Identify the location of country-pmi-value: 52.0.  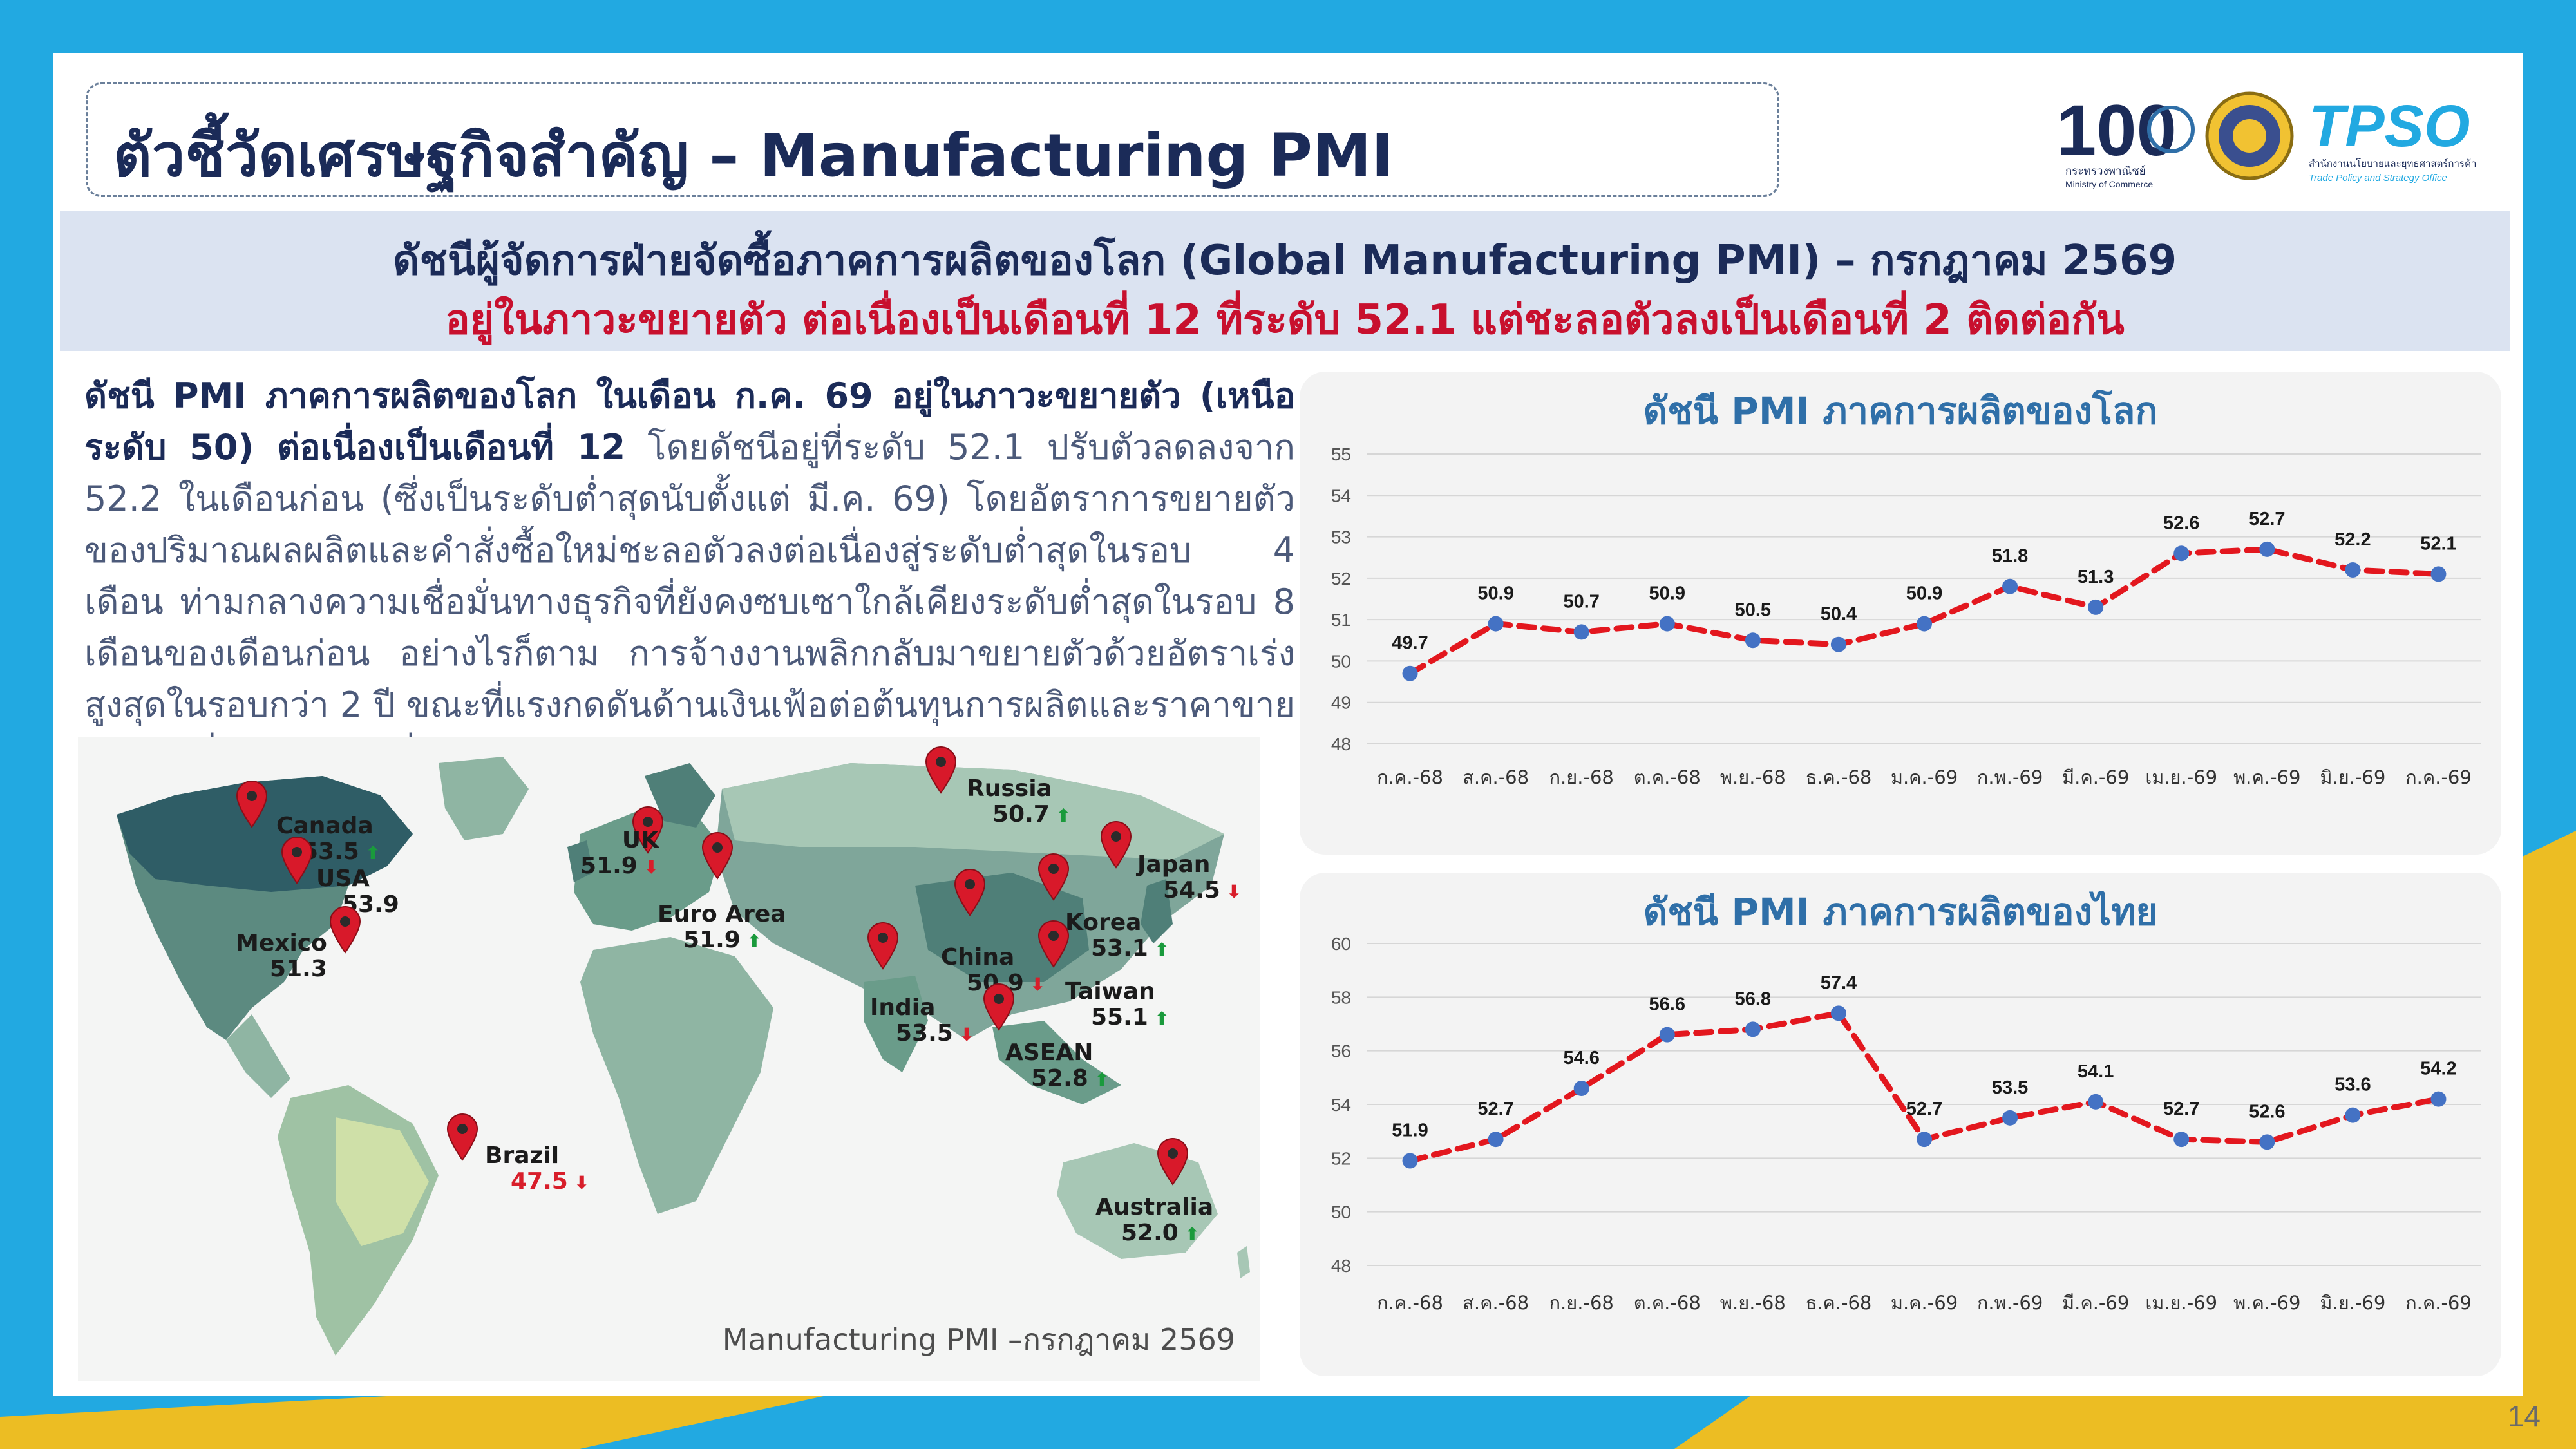
(1150, 1233).